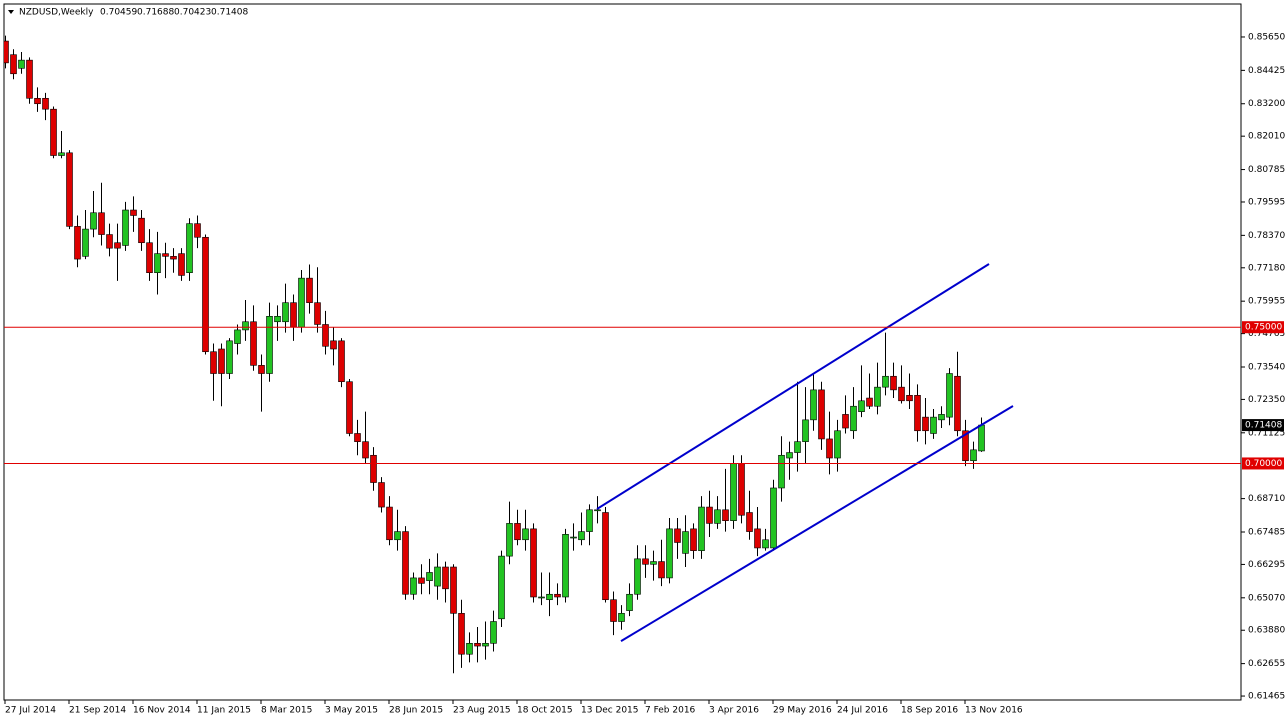  I want to click on y-tick-label: 0.82010, so click(1266, 137).